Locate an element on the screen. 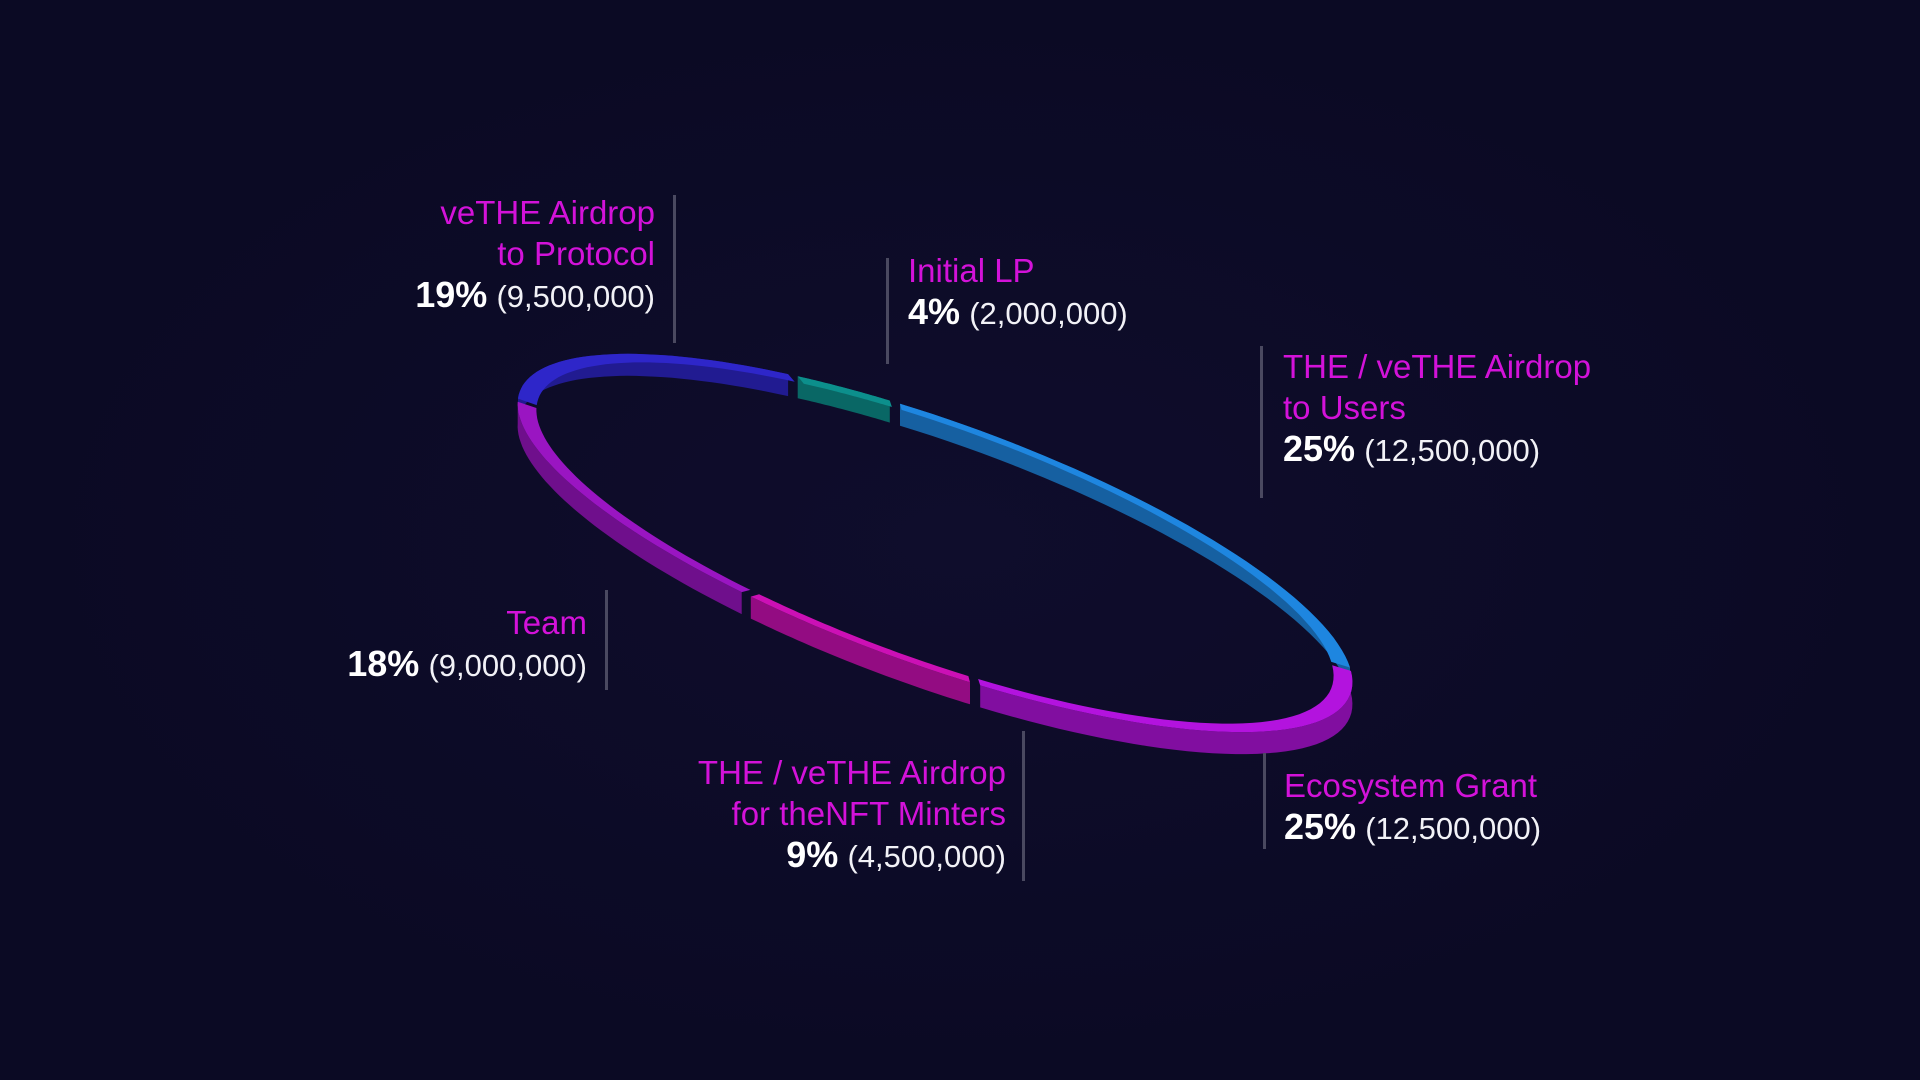 This screenshot has height=1080, width=1920. segment-value: 19% (9,500,000) is located at coordinates (535, 295).